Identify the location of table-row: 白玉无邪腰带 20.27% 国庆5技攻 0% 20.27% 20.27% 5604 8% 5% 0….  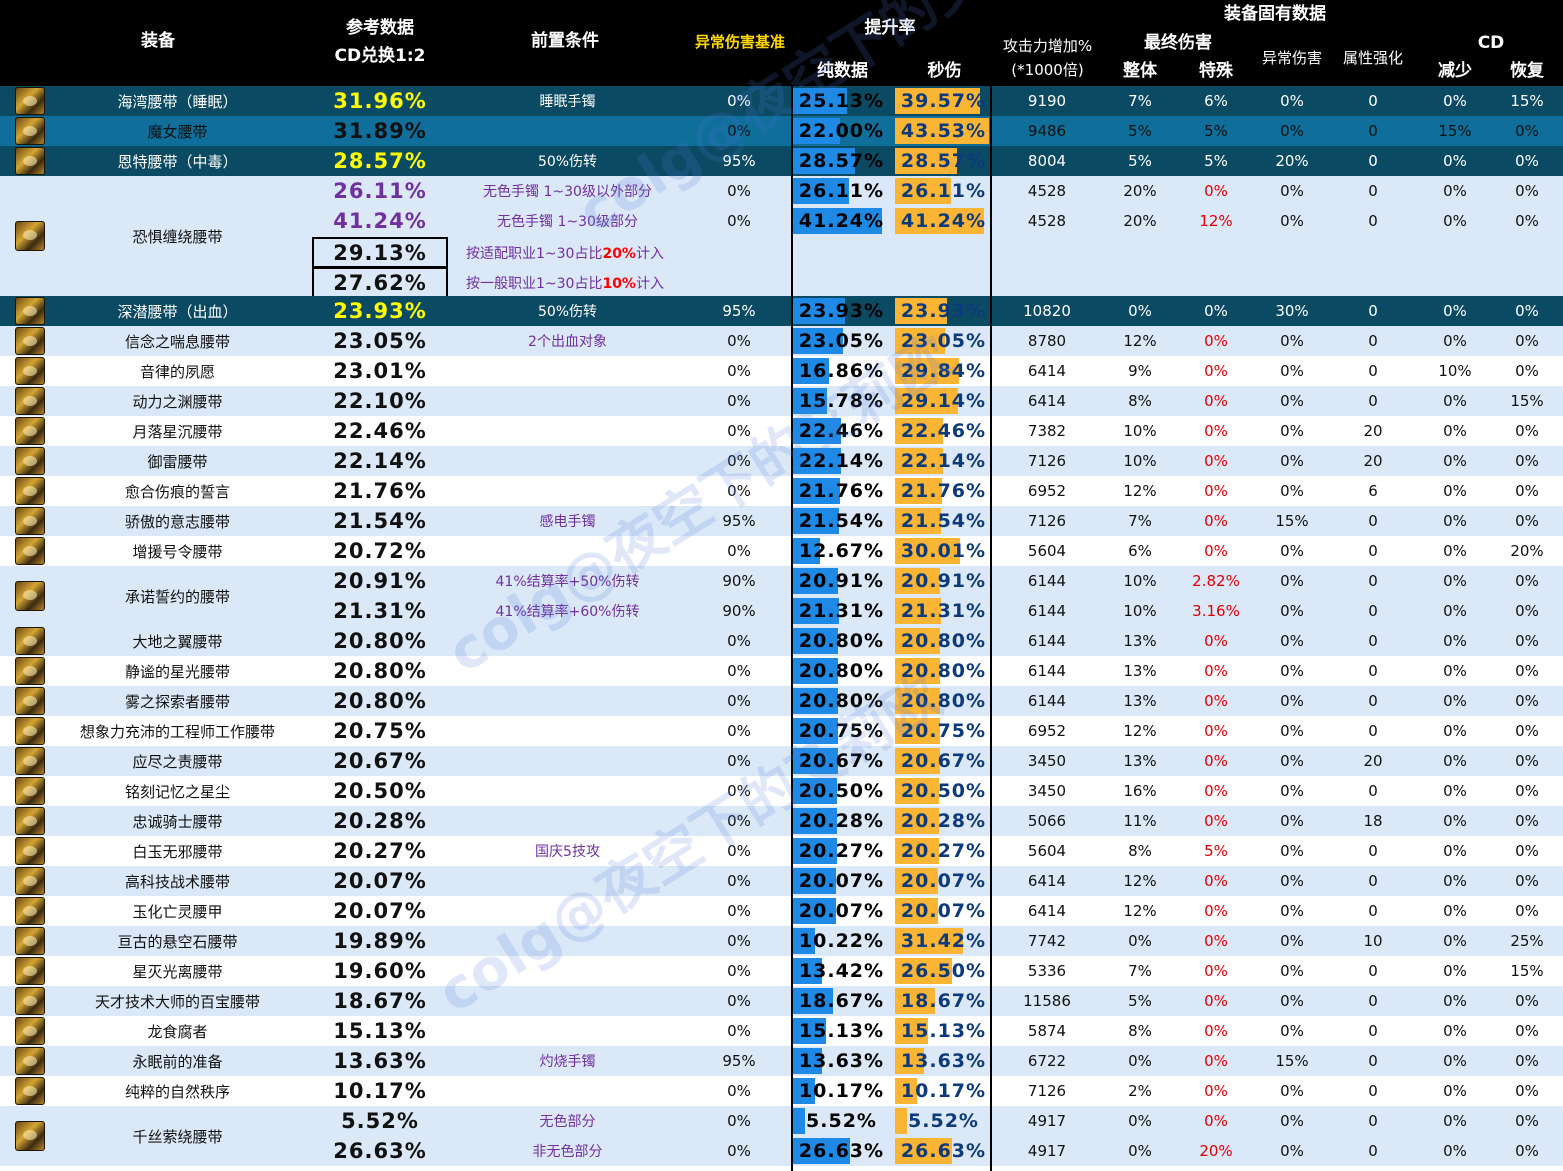
(781, 851).